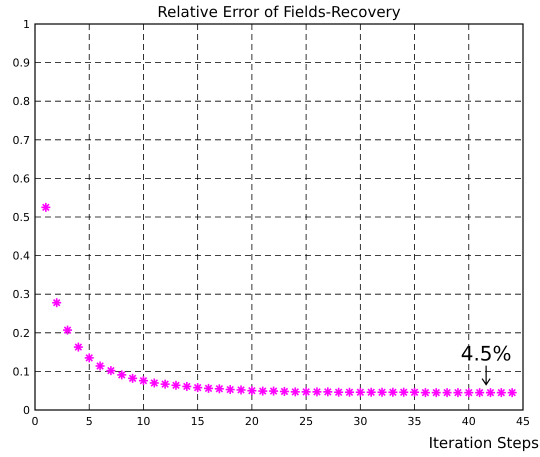 This screenshot has width=540, height=457. What do you see at coordinates (486, 354) in the screenshot?
I see `annotation: 4.5%` at bounding box center [486, 354].